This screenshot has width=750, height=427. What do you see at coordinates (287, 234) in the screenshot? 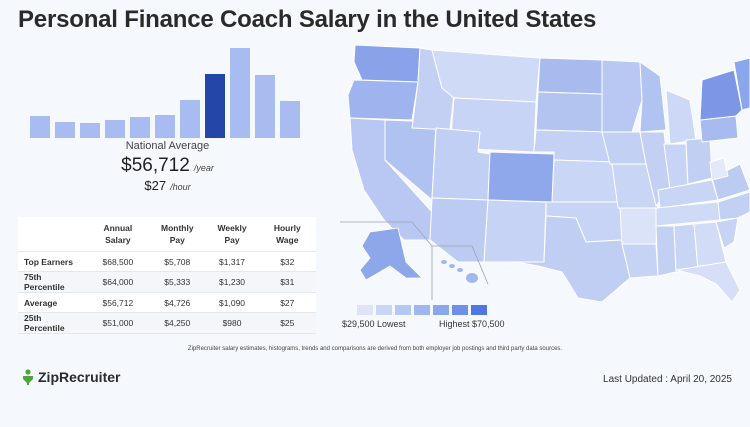
I see `table-header: Hourly Wage` at bounding box center [287, 234].